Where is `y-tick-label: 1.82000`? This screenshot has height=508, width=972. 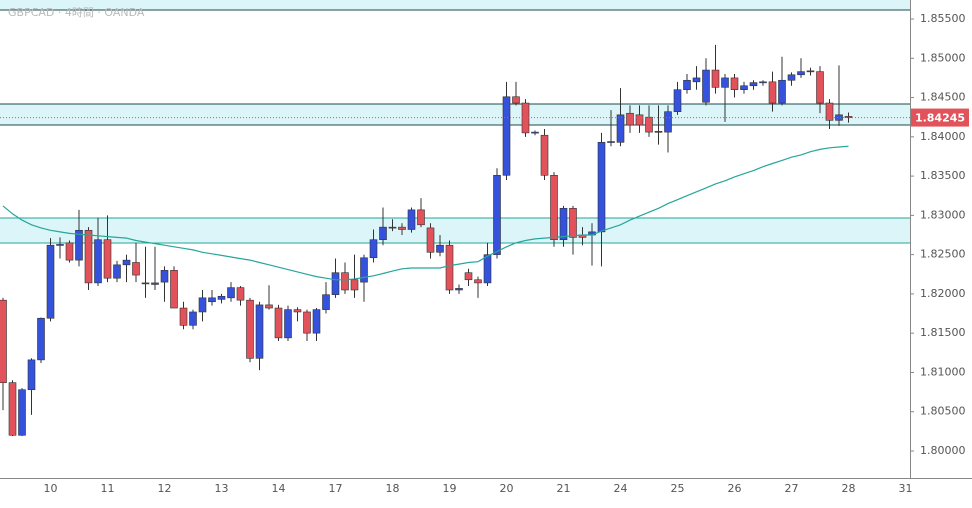
y-tick-label: 1.82000 is located at coordinates (943, 293).